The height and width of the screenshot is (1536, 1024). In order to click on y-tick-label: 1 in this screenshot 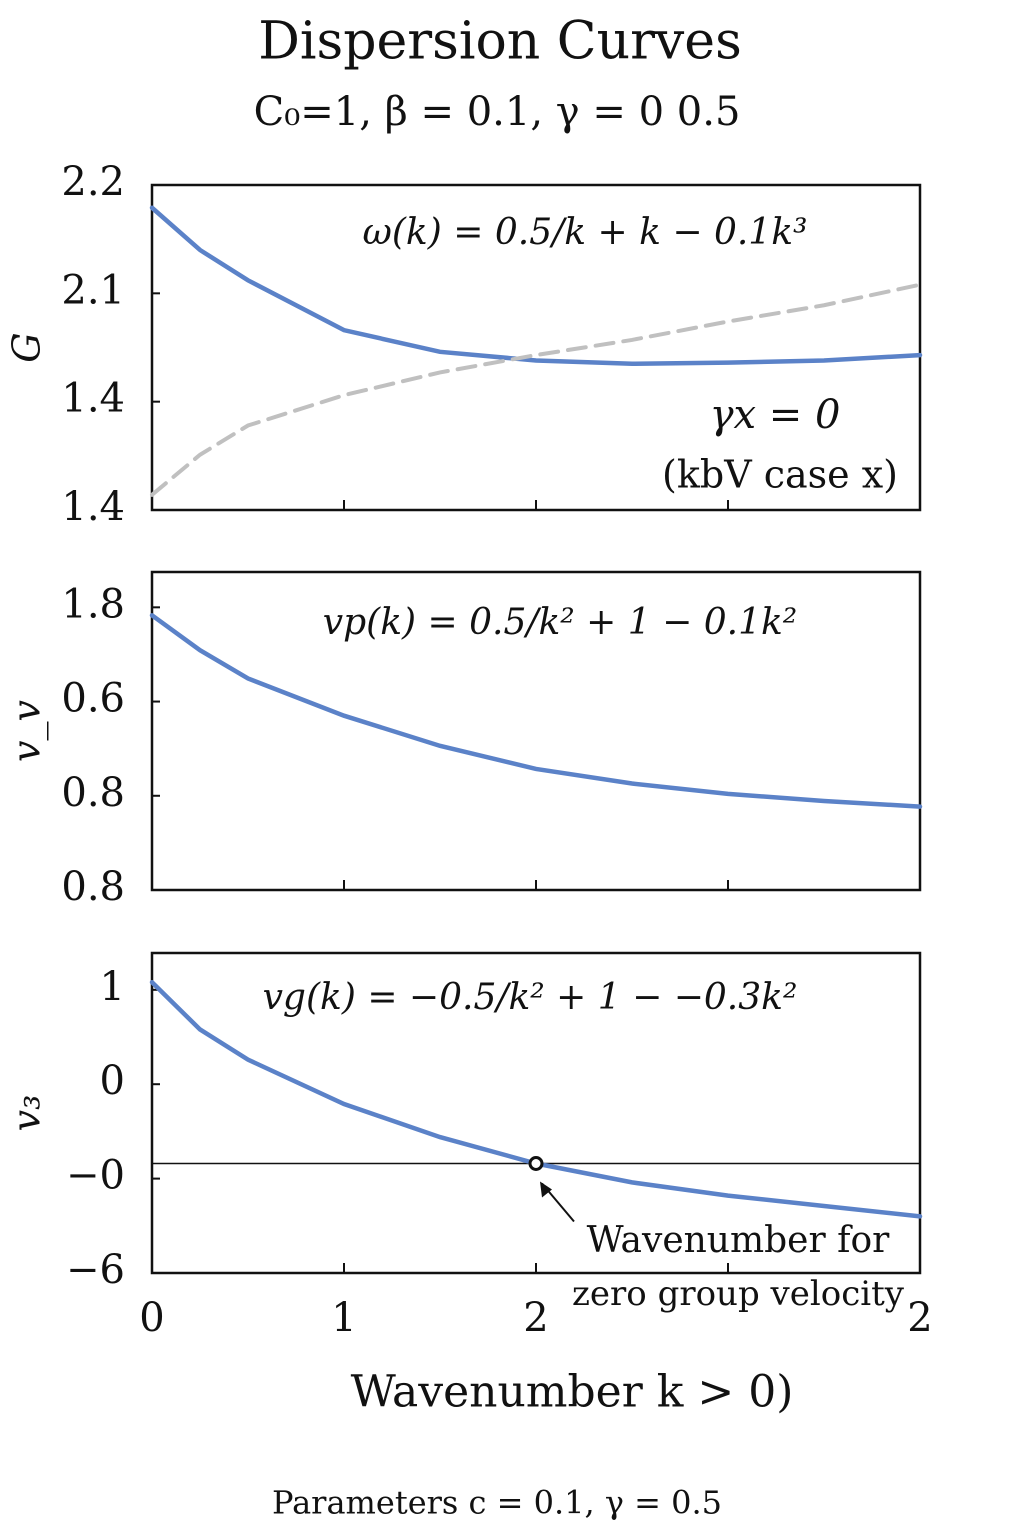, I will do `click(112, 987)`.